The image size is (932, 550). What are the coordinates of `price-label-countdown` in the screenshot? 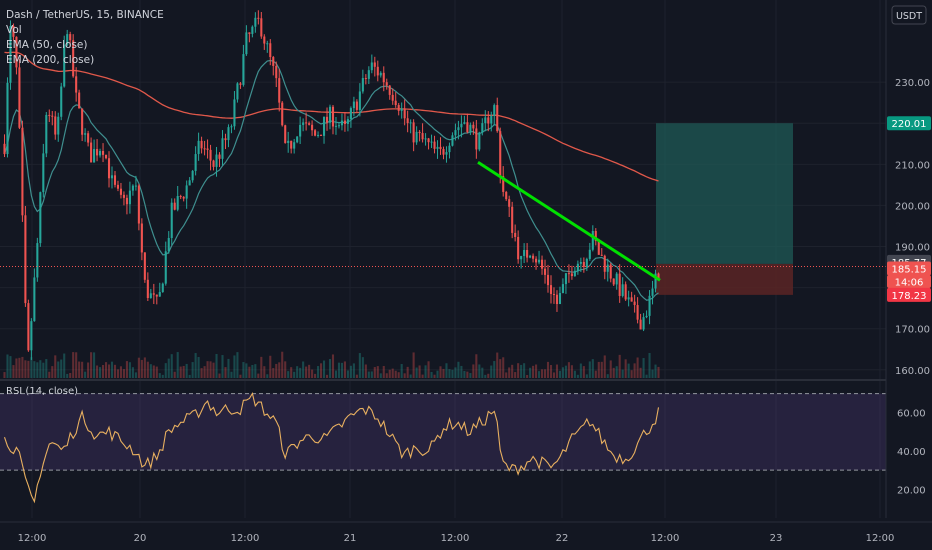 It's located at (909, 281).